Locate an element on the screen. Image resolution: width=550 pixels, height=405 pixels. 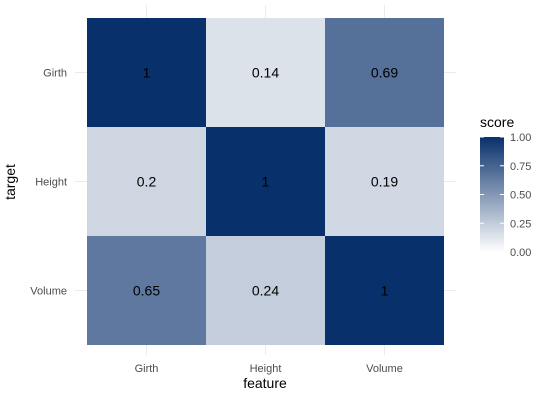
cell-value-label: 0.69 is located at coordinates (384, 73).